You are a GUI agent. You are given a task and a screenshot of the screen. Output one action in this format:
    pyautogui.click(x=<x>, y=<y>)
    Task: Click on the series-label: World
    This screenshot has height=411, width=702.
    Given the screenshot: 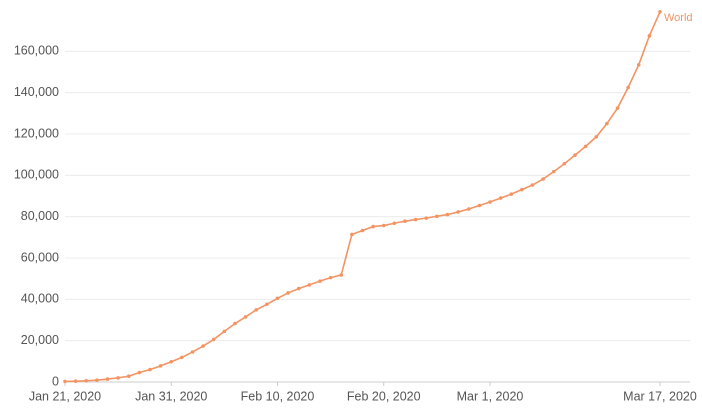 What is the action you would take?
    pyautogui.click(x=678, y=18)
    